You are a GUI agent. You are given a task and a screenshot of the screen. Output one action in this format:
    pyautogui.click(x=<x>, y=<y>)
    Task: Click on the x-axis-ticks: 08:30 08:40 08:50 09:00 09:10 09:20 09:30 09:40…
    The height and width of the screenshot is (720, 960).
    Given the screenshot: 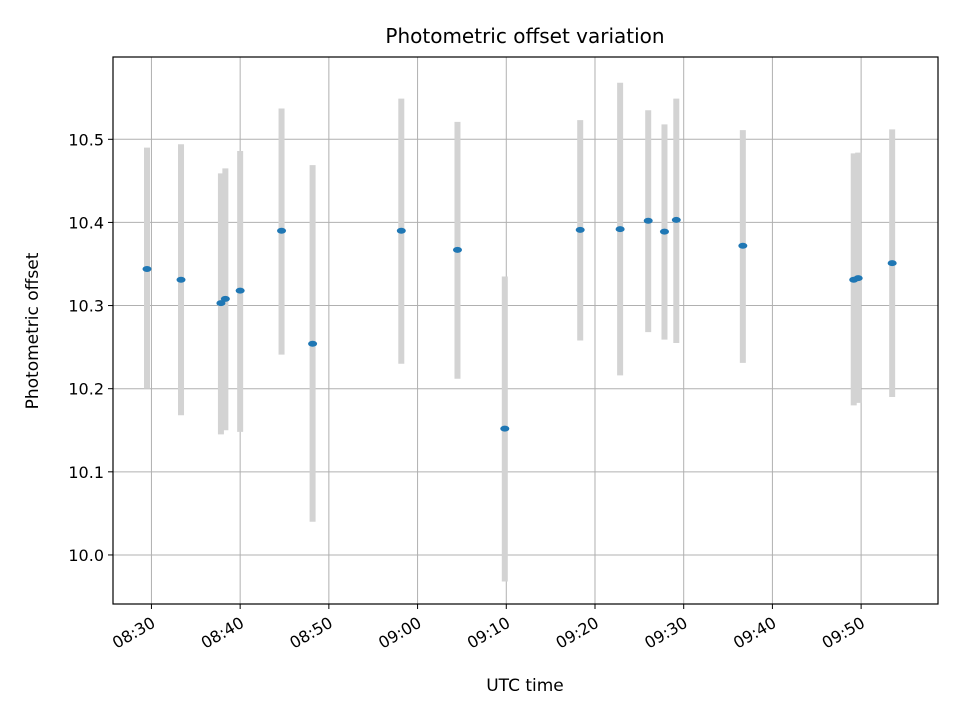 What is the action you would take?
    pyautogui.click(x=488, y=628)
    